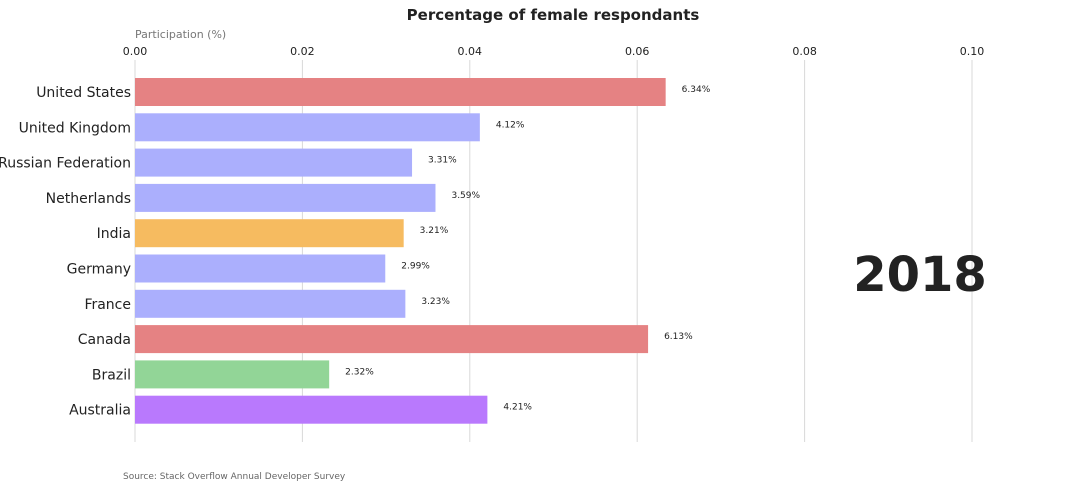  Describe the element at coordinates (107, 305) in the screenshot. I see `category-label: France` at that location.